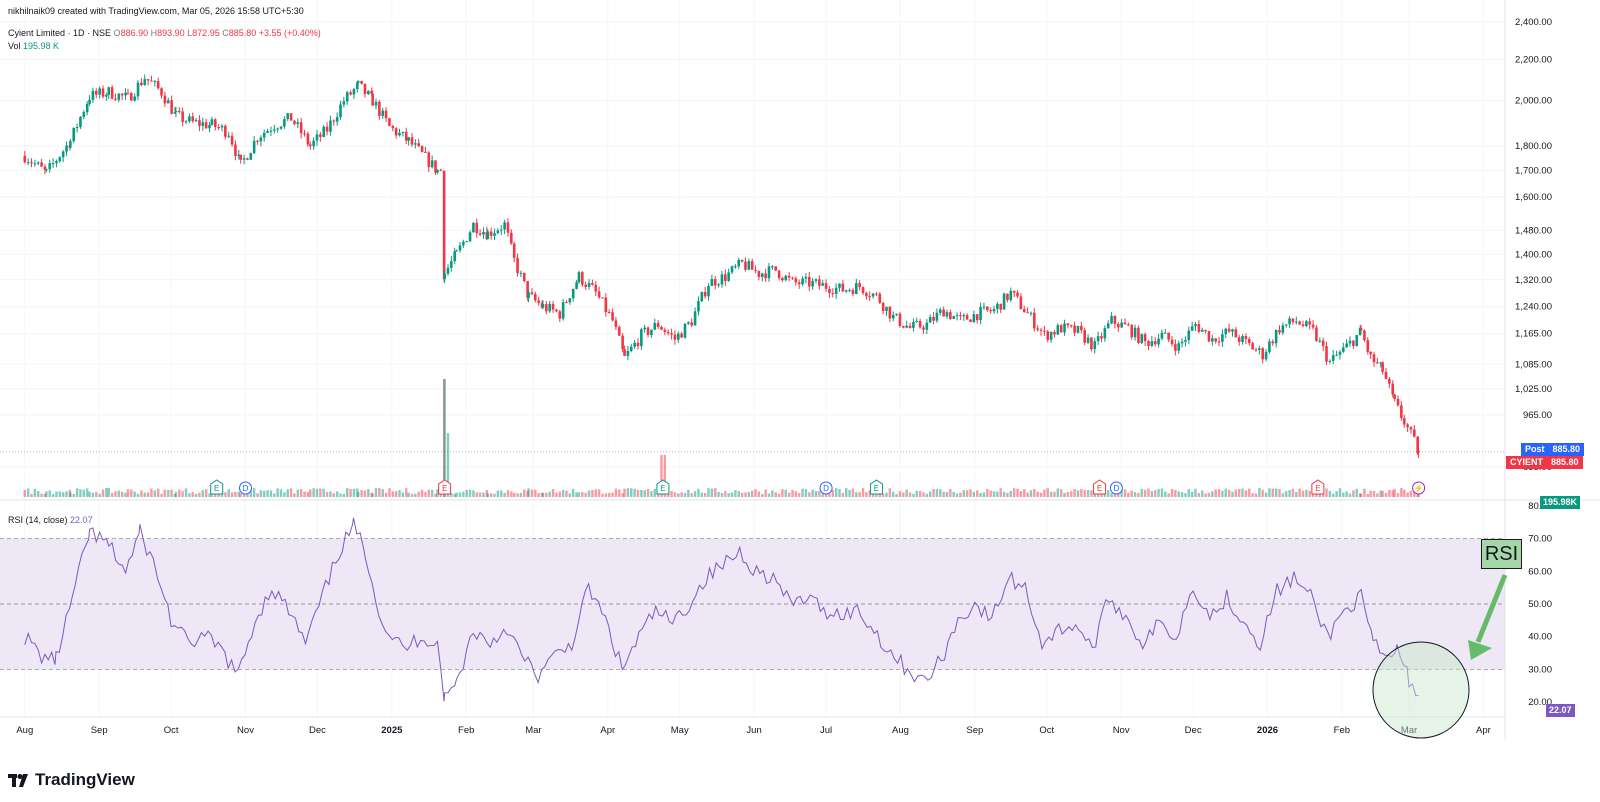  I want to click on rsi-tick-label: 30.00, so click(1540, 669).